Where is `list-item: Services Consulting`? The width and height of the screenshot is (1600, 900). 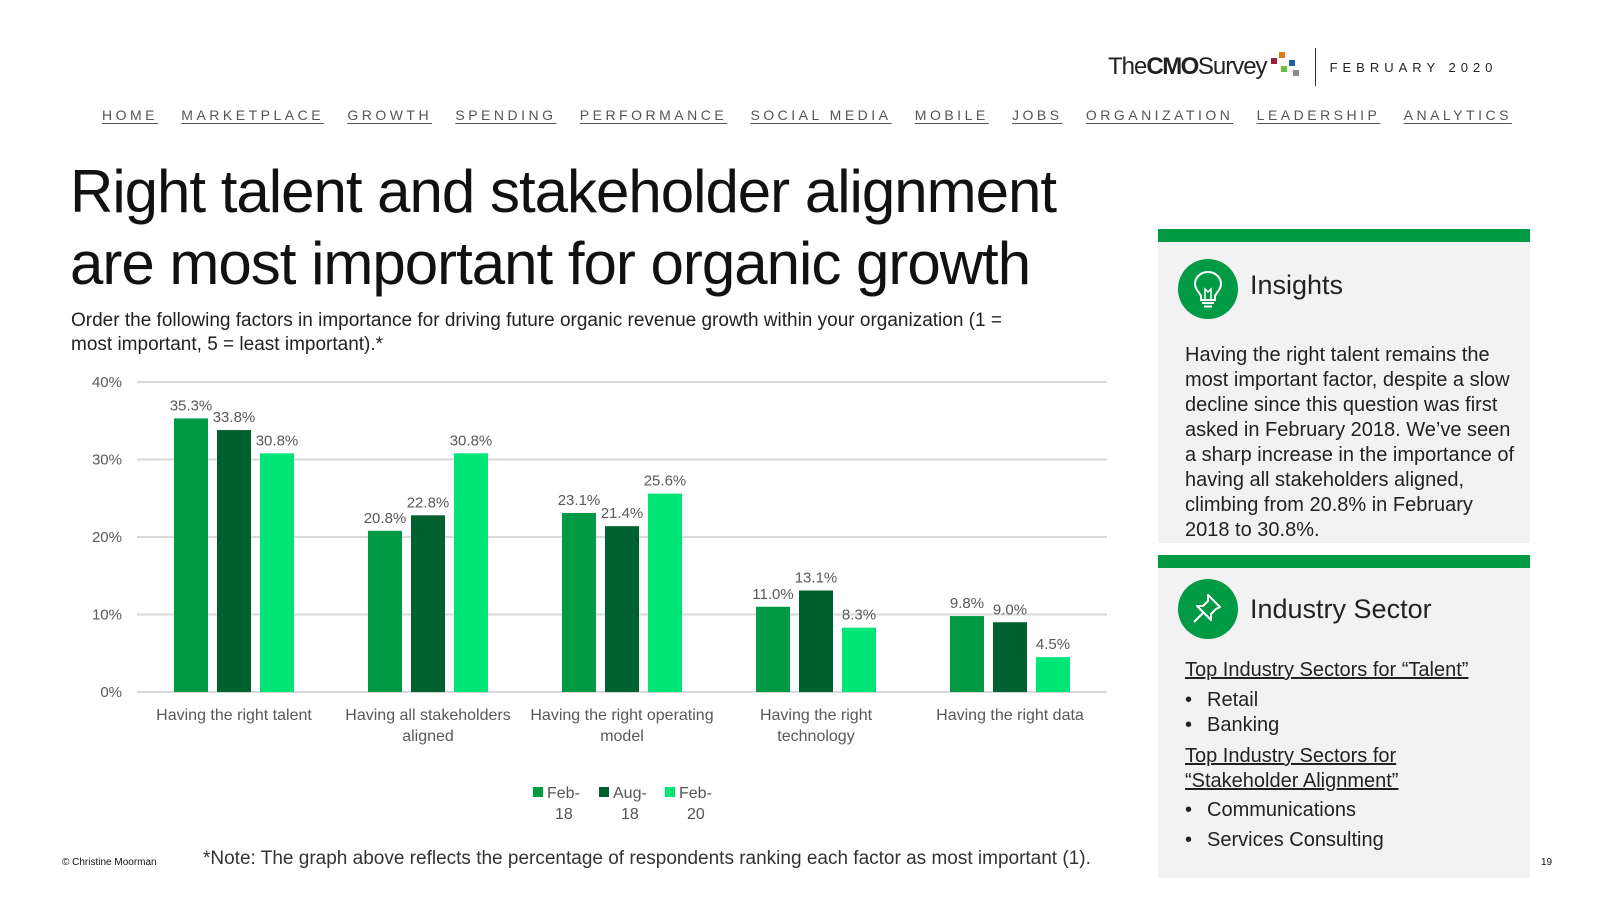 list-item: Services Consulting is located at coordinates (1284, 840).